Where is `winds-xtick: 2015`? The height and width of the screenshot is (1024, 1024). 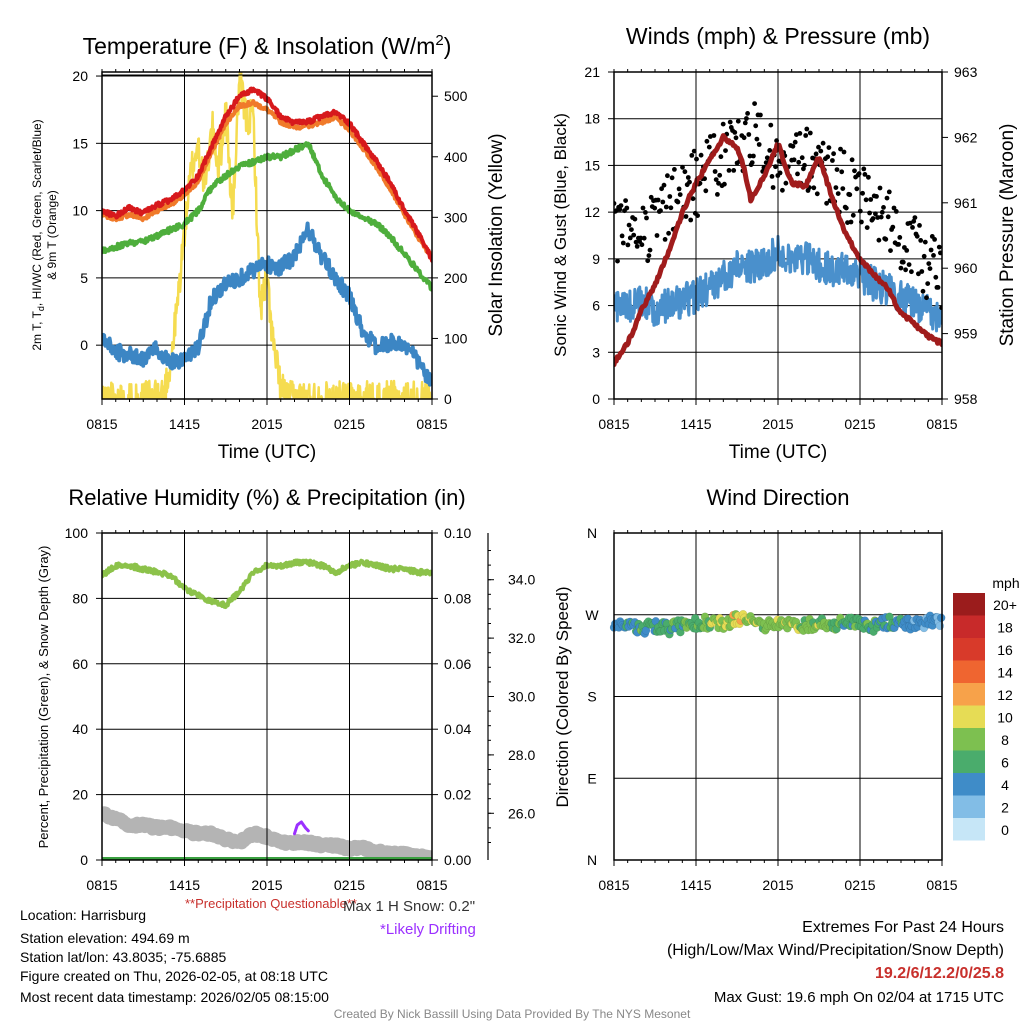 winds-xtick: 2015 is located at coordinates (777, 424).